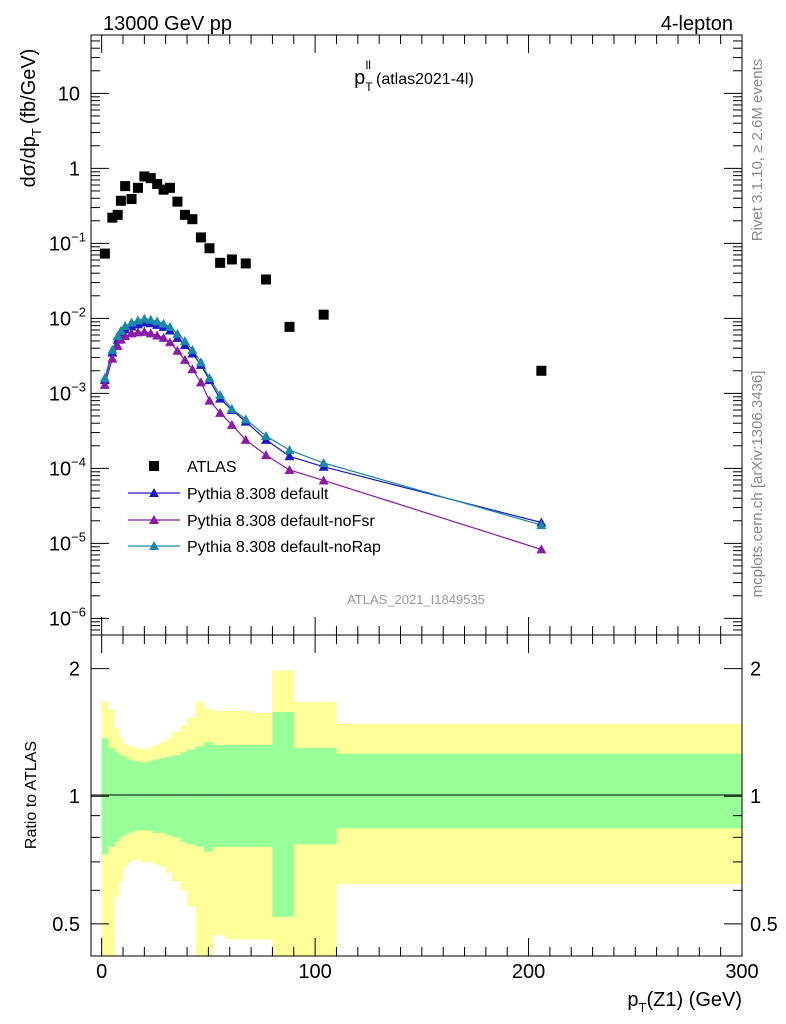 The height and width of the screenshot is (1024, 786). What do you see at coordinates (67, 356) in the screenshot?
I see `main-tick-labels: 10⁻⁶ 10⁻⁵ 10⁻⁴ 10⁻³ 10⁻² 10⁻¹ 1 10` at bounding box center [67, 356].